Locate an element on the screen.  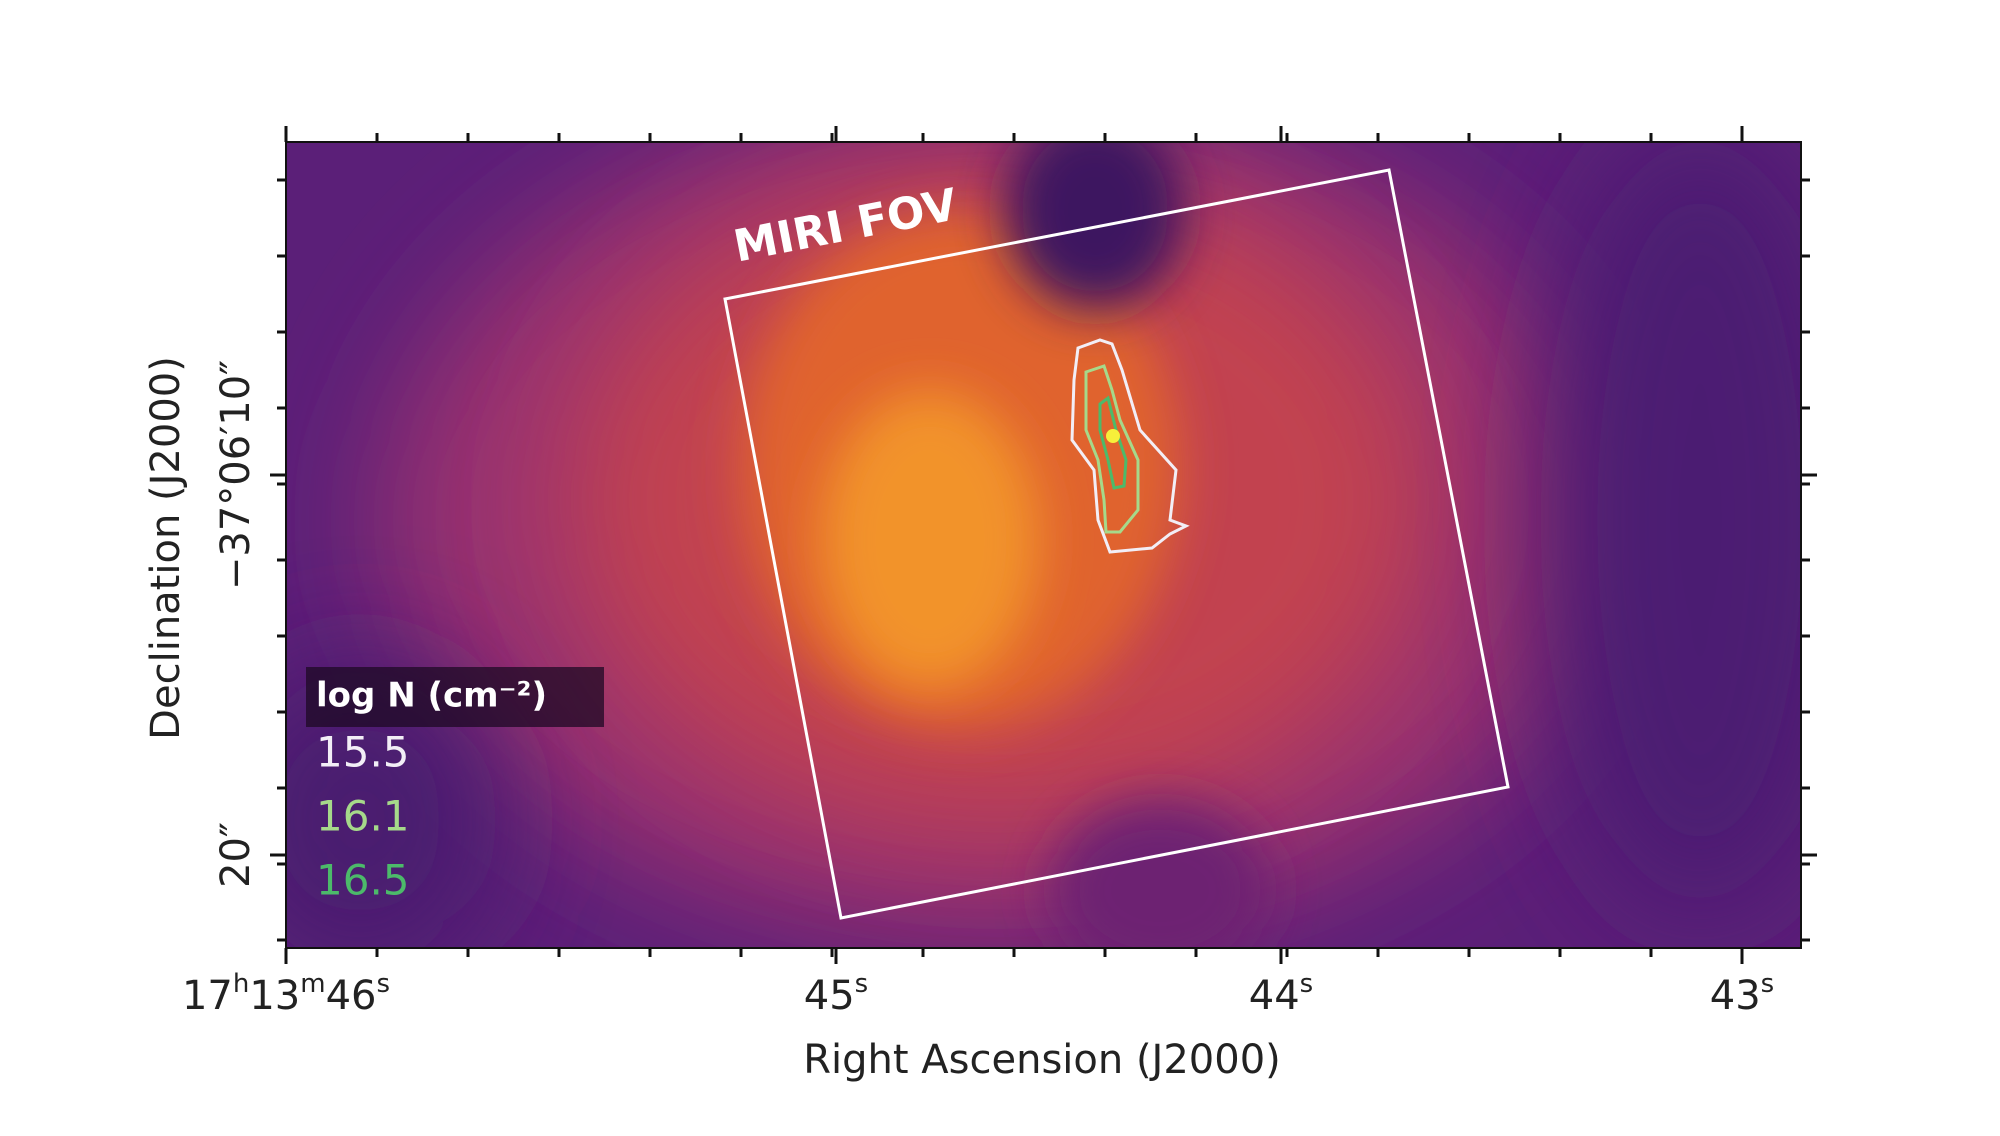
legend-level: 16.5 is located at coordinates (363, 880).